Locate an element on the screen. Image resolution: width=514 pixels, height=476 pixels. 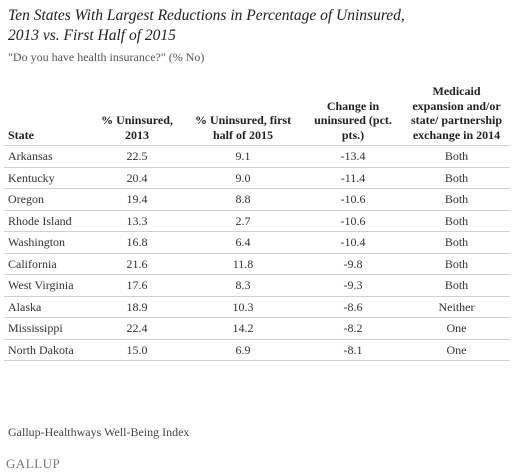
value-cell: -10.4 is located at coordinates (353, 242).